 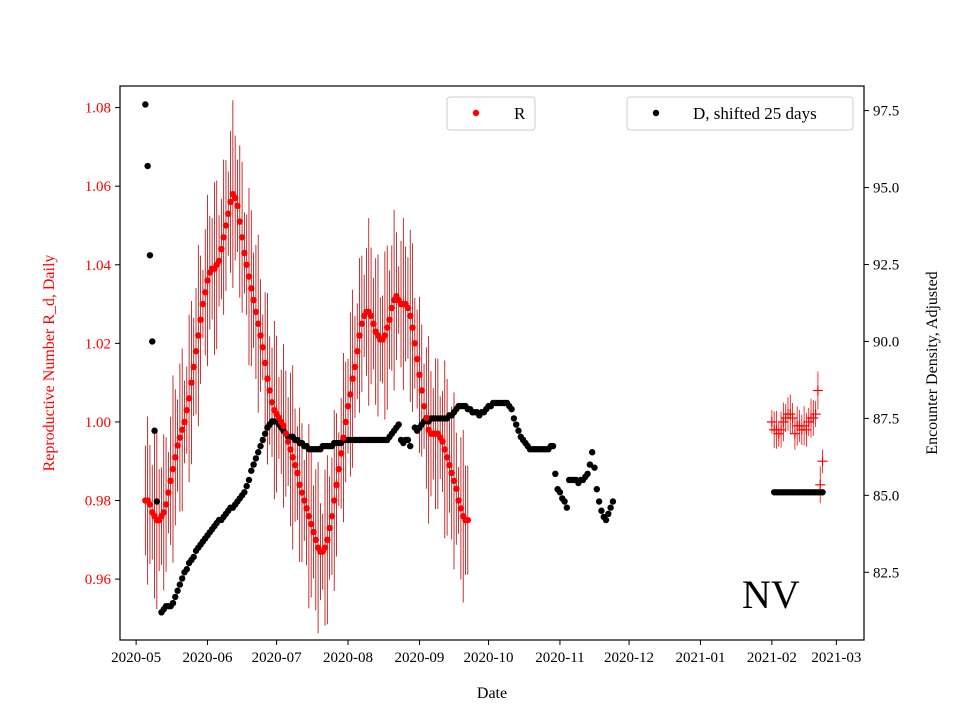 I want to click on legend-d-frame, so click(x=740, y=113).